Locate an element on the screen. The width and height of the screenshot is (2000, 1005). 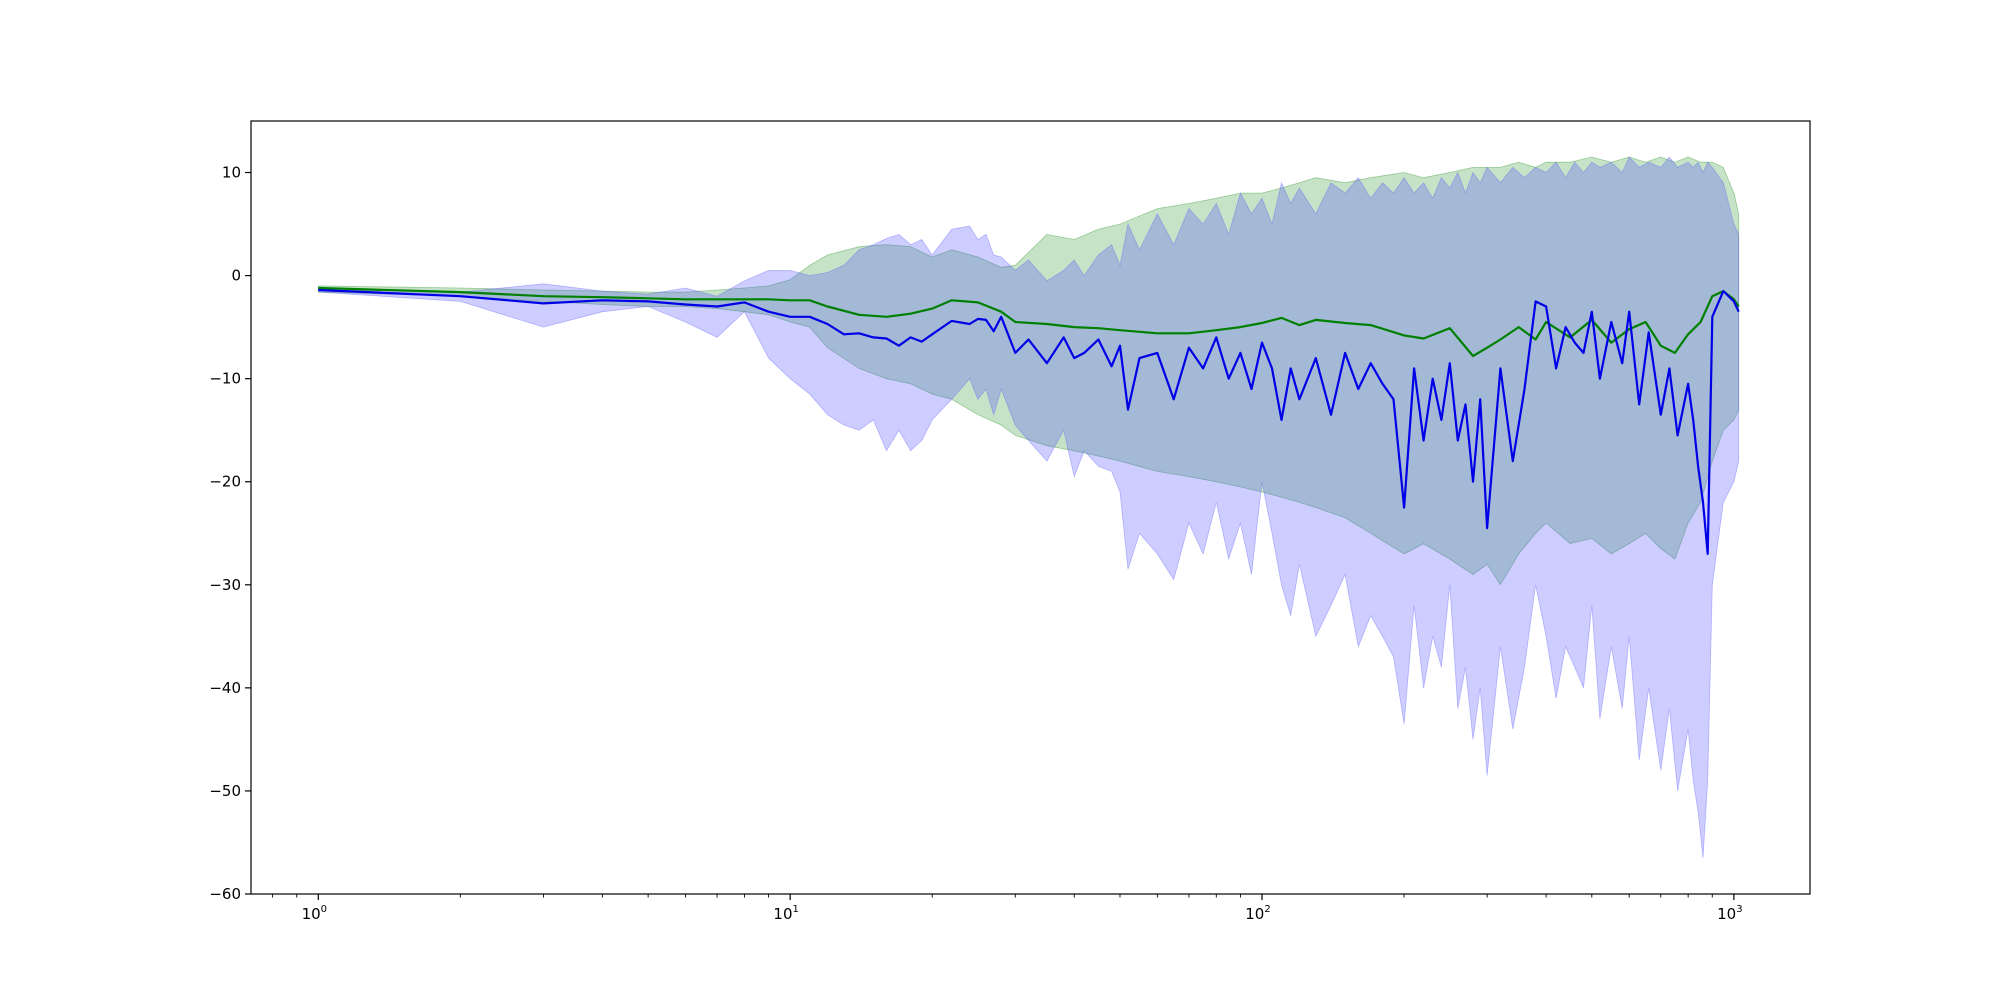
x-tick-label-3: 10³ is located at coordinates (1729, 913).